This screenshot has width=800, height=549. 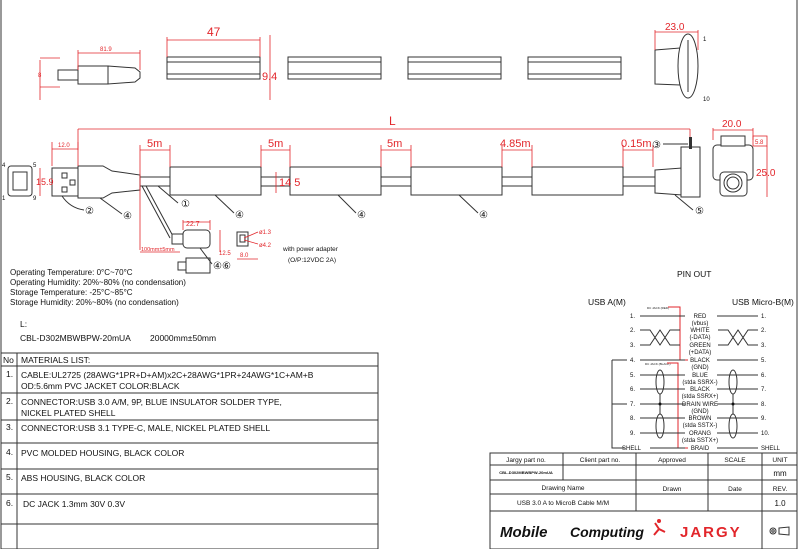 What do you see at coordinates (4, 166) in the screenshot?
I see `svg-text: 4` at bounding box center [4, 166].